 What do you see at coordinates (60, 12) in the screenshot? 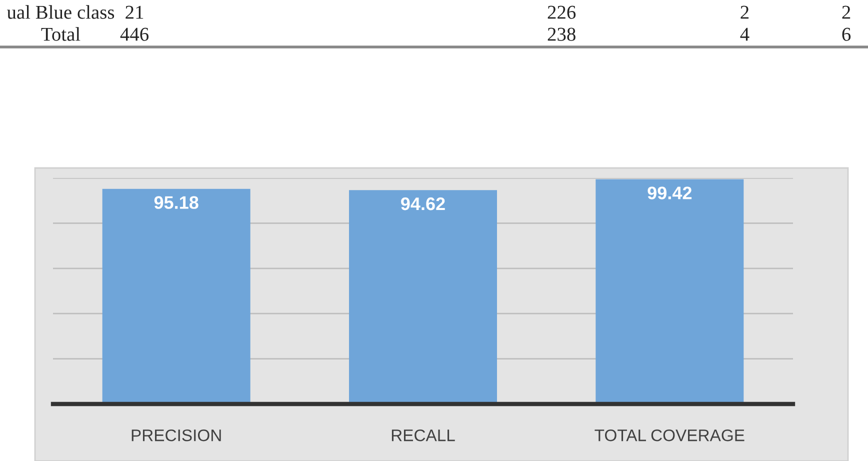
I see `text: ual Blue class` at bounding box center [60, 12].